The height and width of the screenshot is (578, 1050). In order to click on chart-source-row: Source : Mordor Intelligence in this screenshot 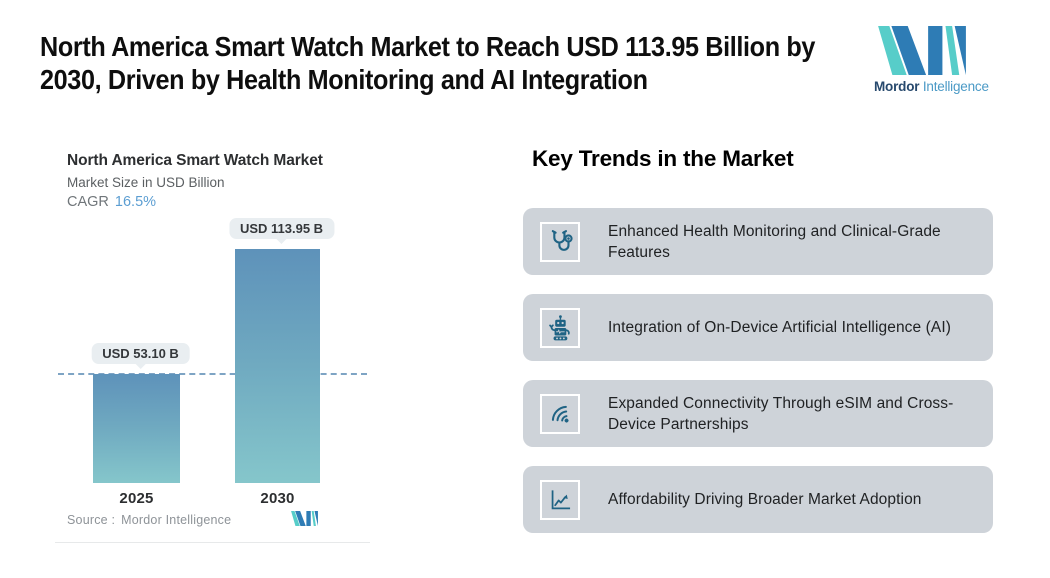, I will do `click(212, 520)`.